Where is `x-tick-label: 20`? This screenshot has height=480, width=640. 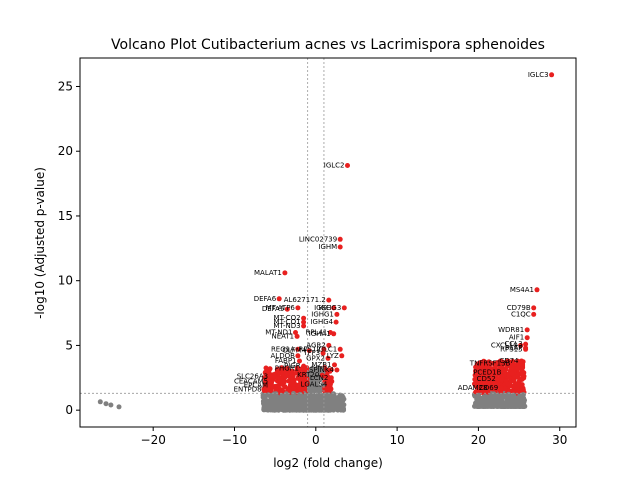 x-tick-label: 20 is located at coordinates (478, 440).